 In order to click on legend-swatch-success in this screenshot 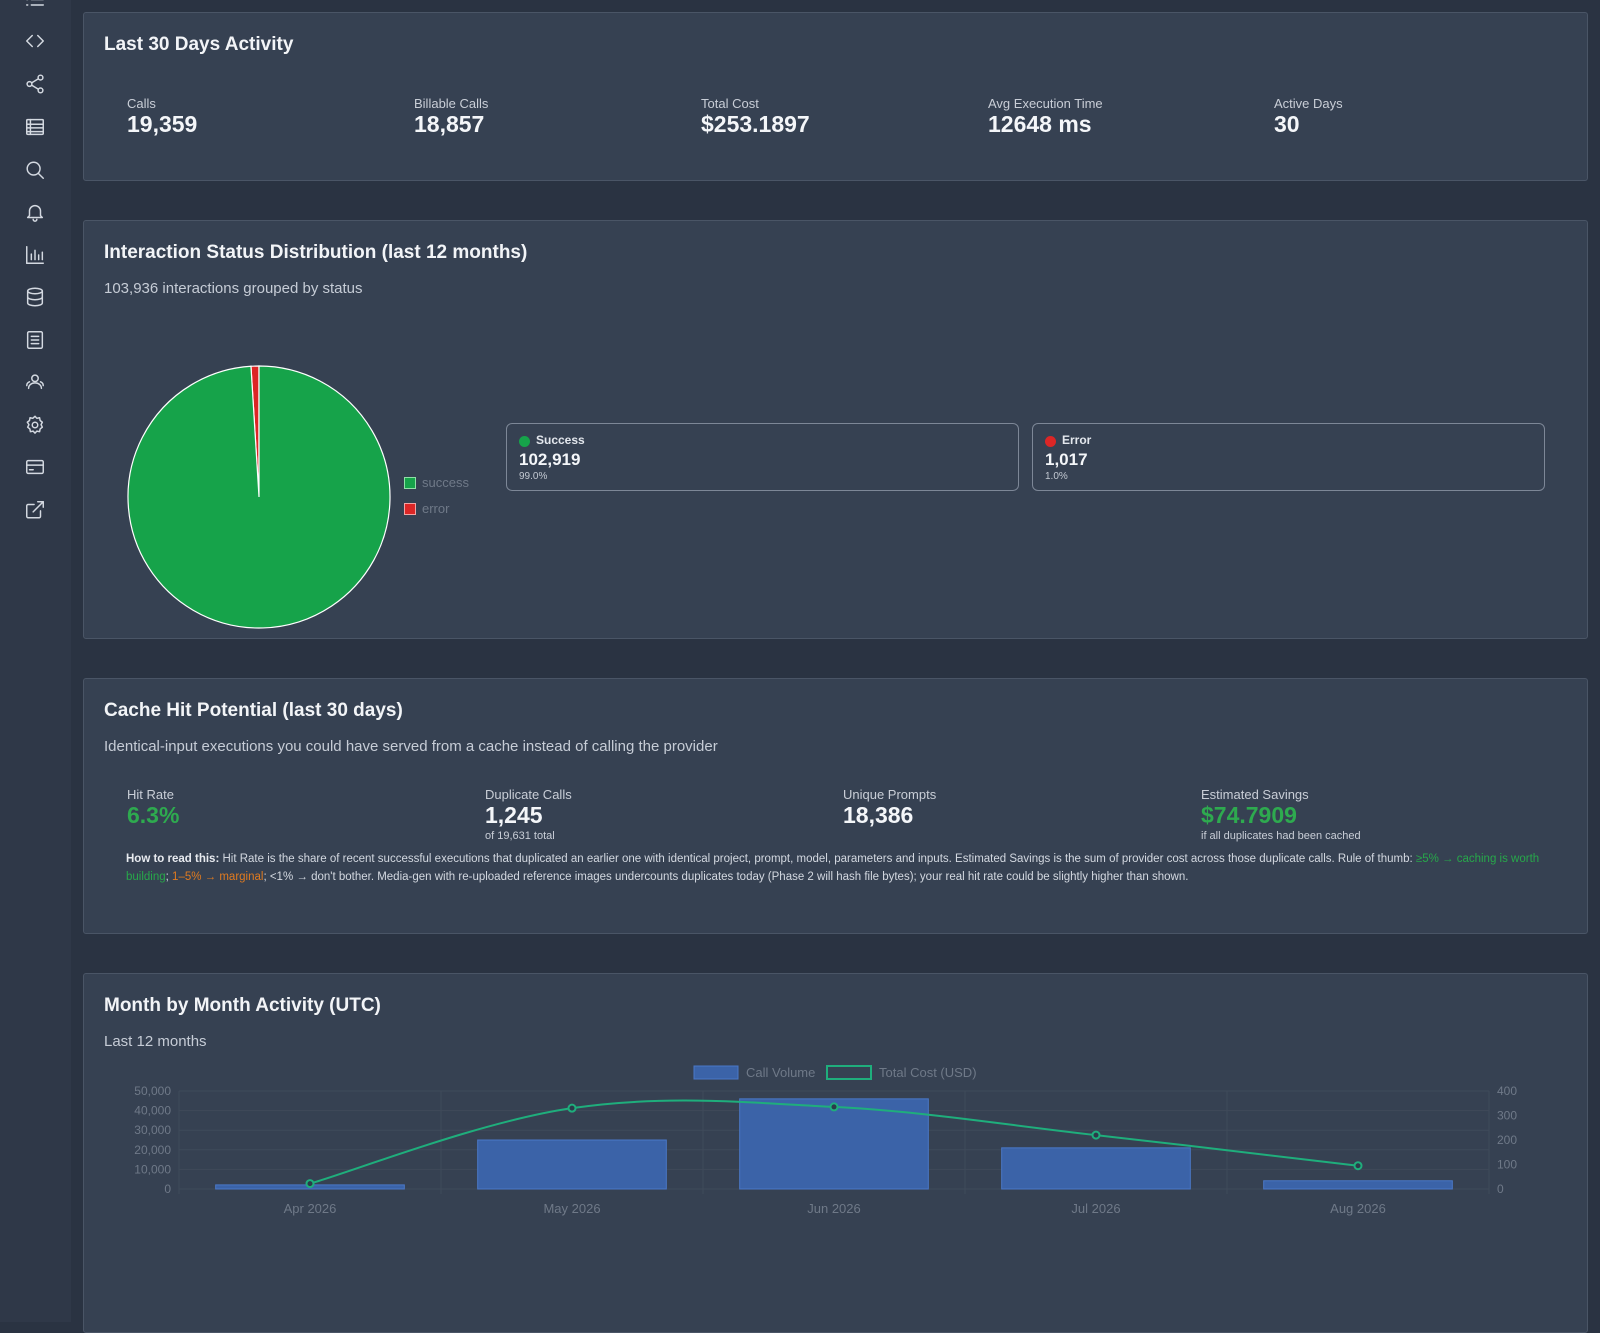, I will do `click(410, 483)`.